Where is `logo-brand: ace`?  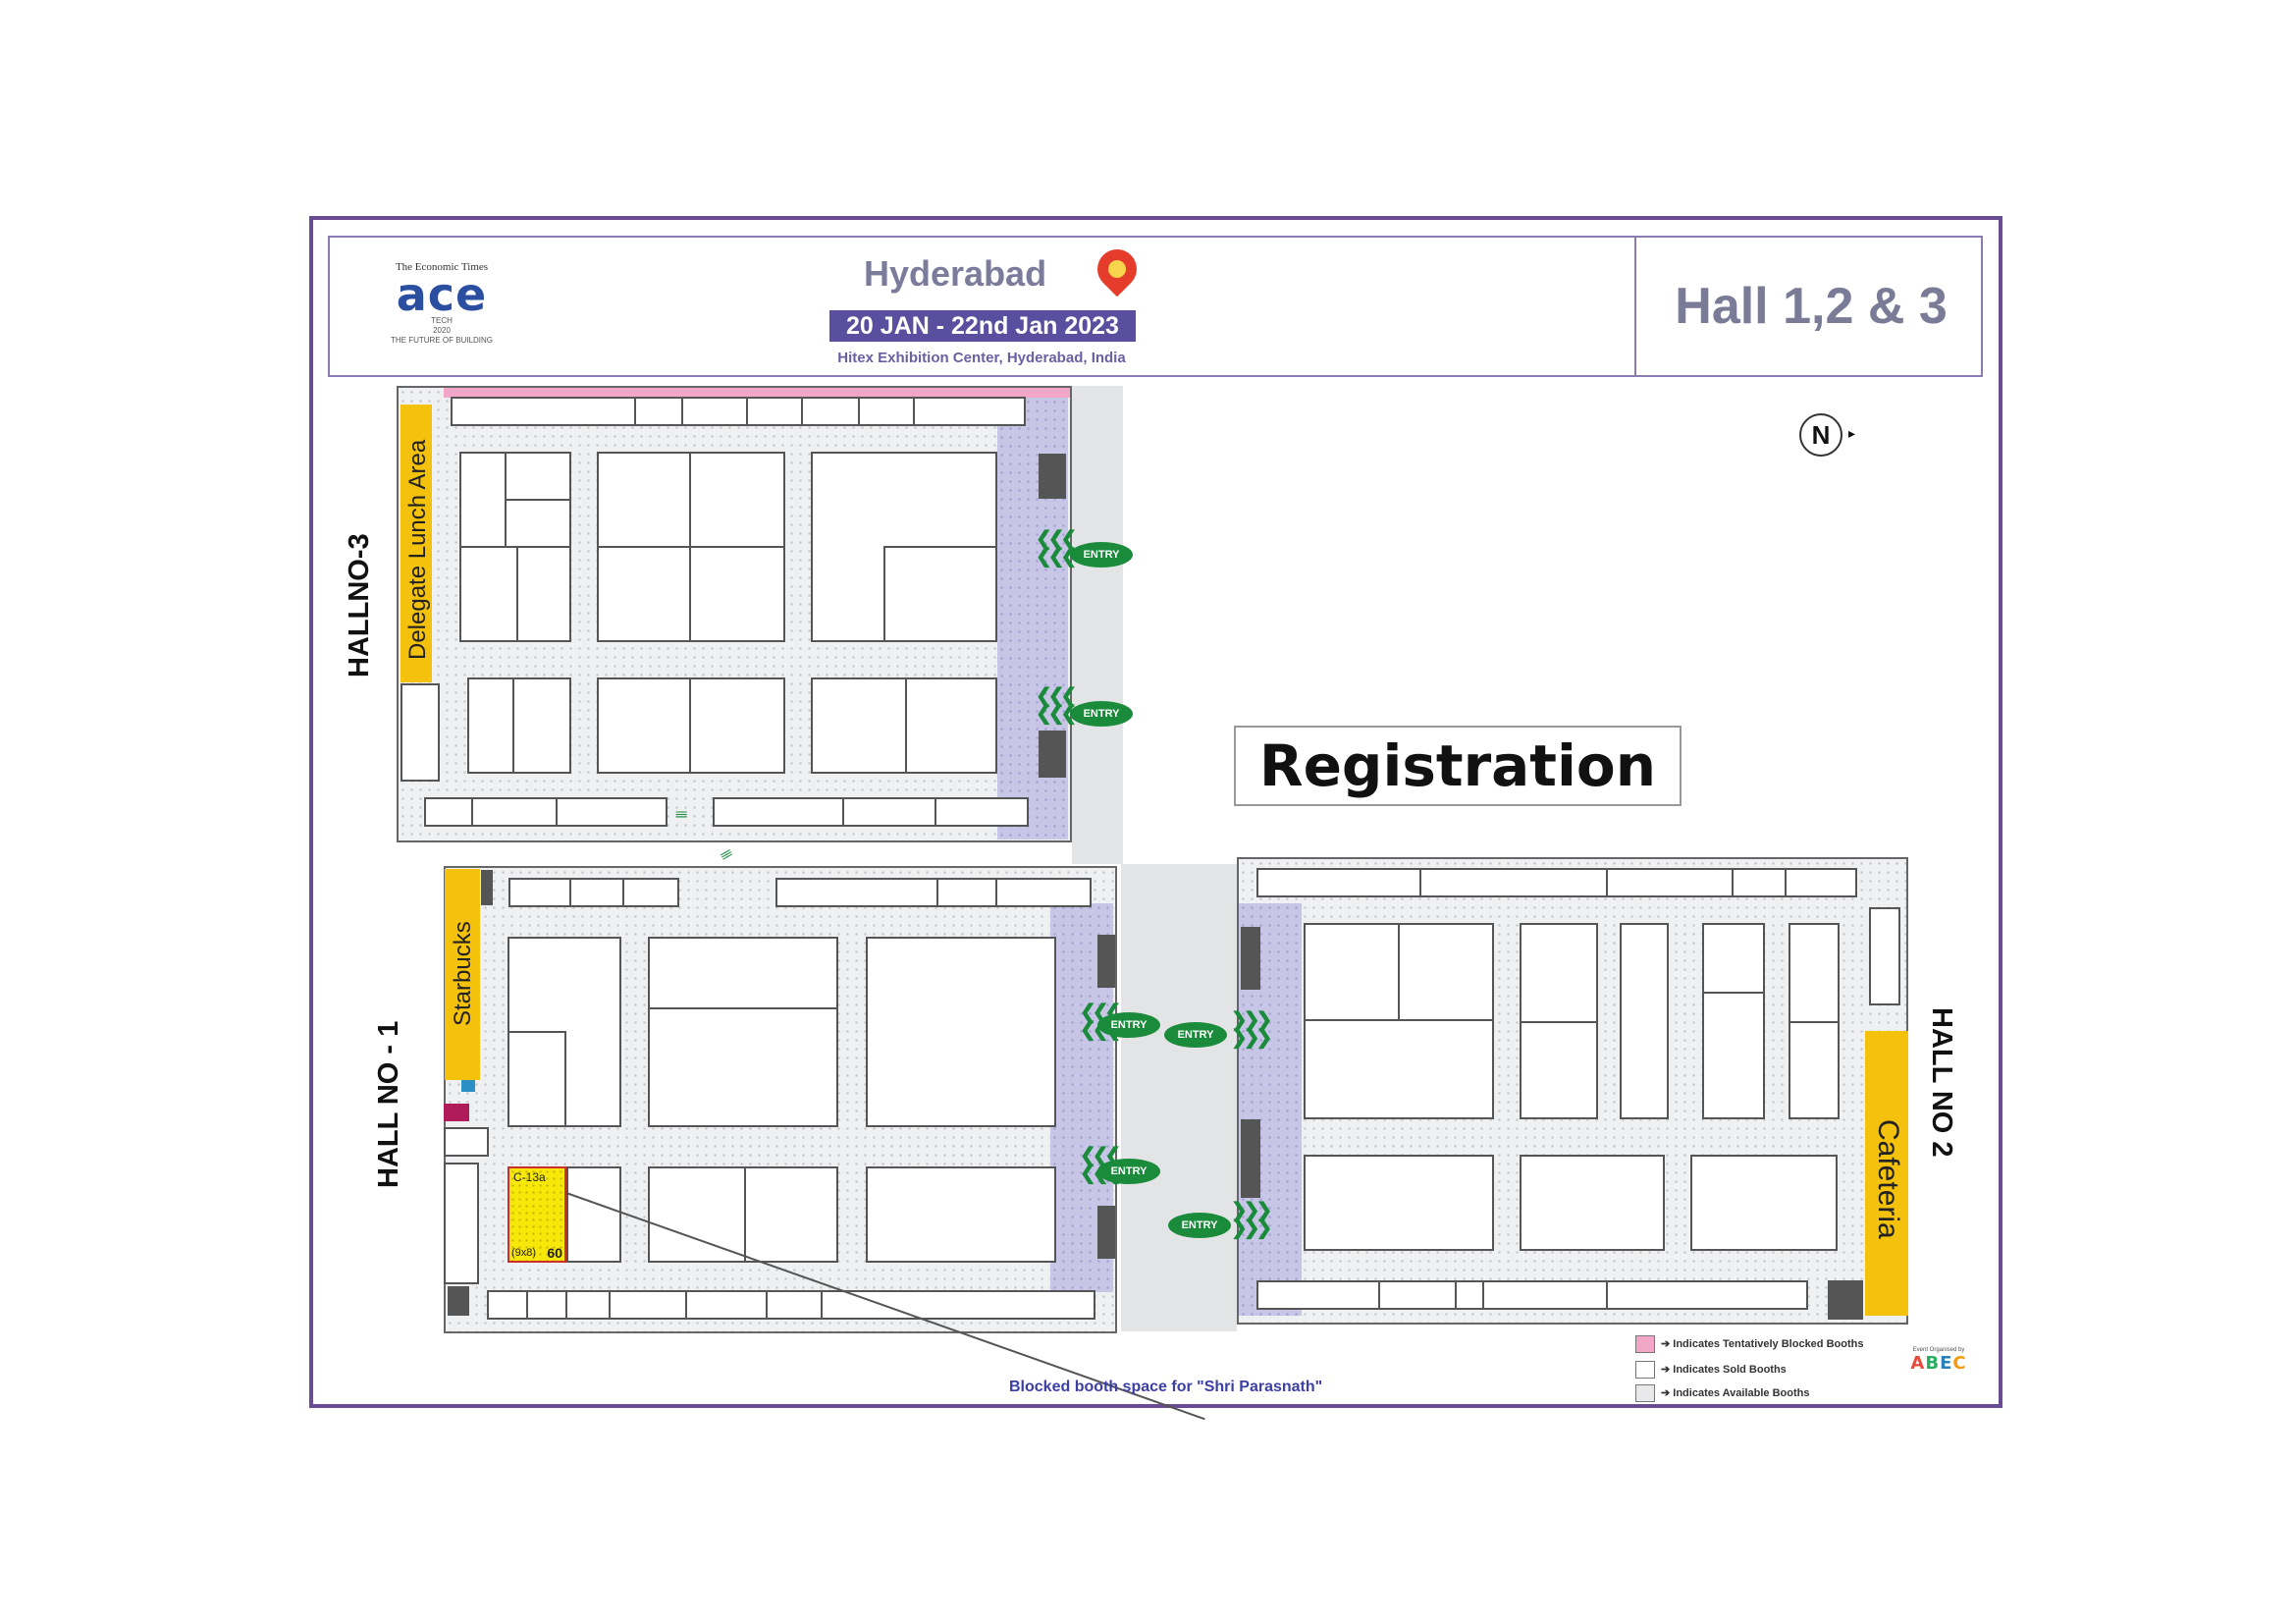
logo-brand: ace is located at coordinates (442, 294).